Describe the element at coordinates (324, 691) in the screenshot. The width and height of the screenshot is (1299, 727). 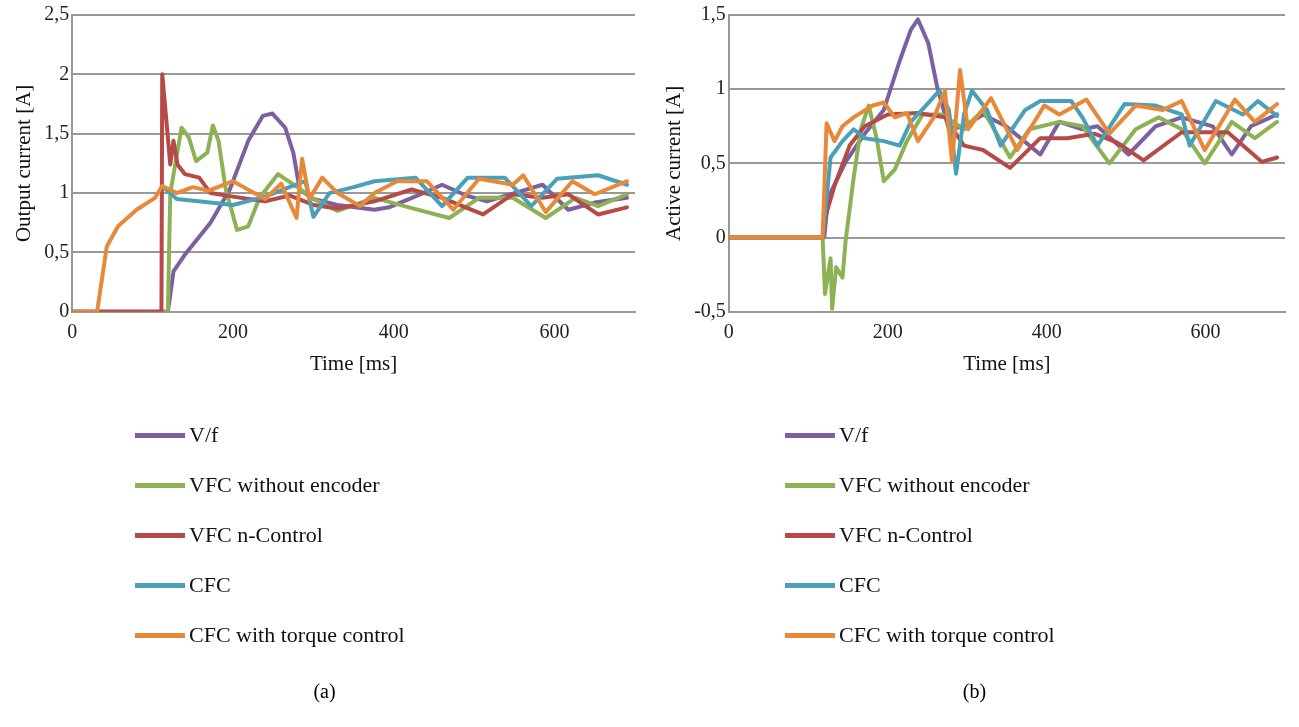
I see `text: (a)` at that location.